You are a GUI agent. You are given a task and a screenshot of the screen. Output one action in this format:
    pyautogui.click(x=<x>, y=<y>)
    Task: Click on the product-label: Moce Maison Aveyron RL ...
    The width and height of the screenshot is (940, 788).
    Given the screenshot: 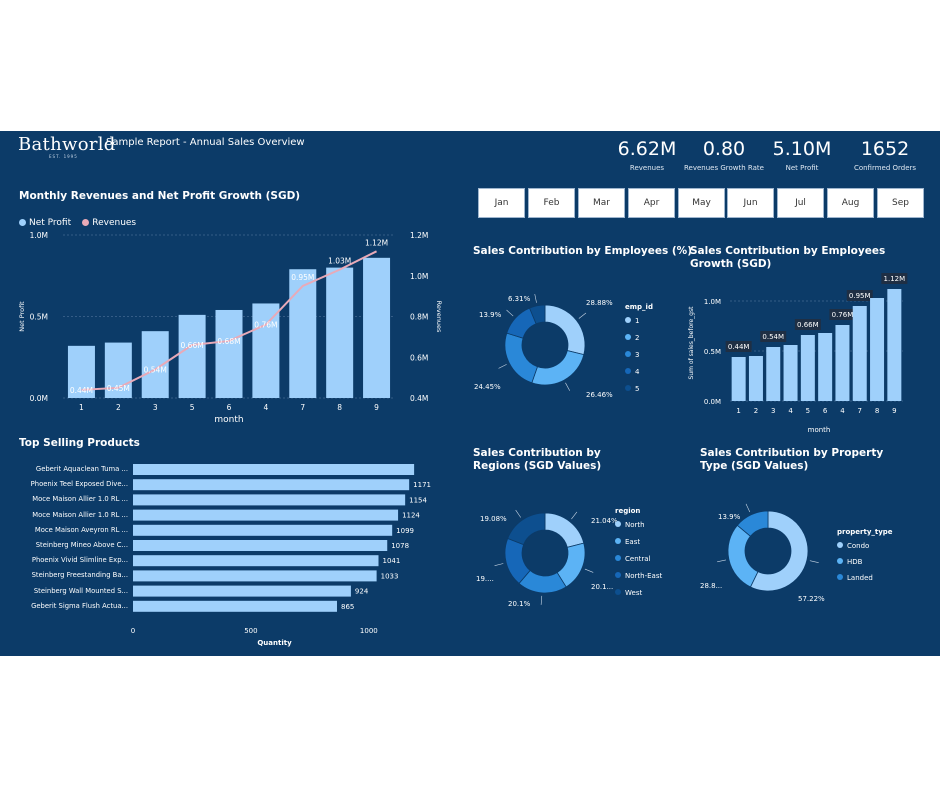 What is the action you would take?
    pyautogui.click(x=81, y=529)
    